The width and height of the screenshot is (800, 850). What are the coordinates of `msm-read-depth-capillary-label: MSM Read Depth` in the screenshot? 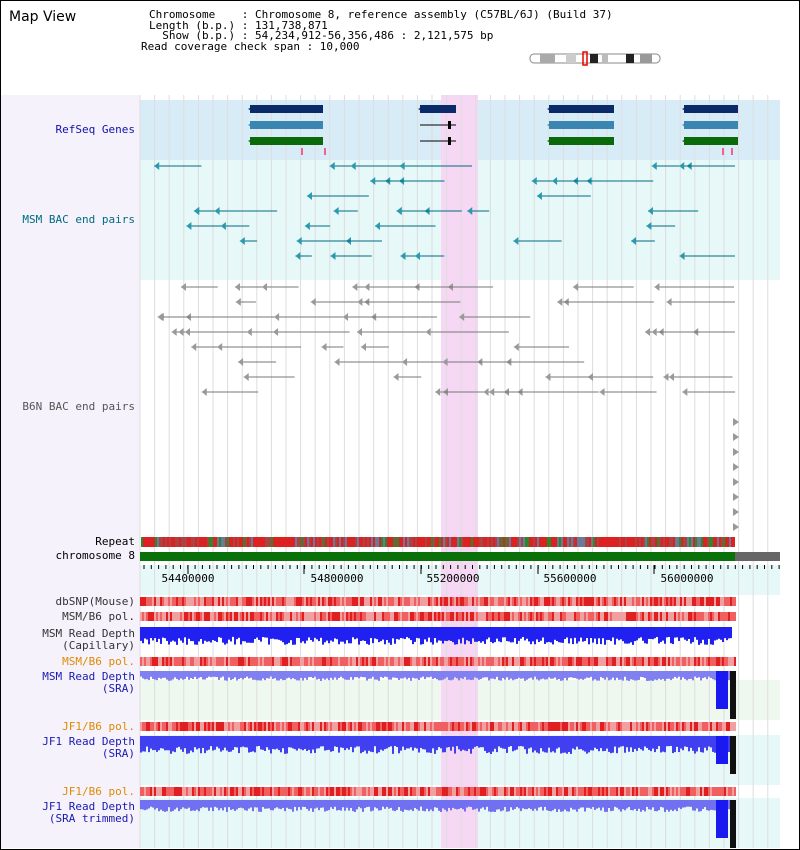 It's located at (88, 633).